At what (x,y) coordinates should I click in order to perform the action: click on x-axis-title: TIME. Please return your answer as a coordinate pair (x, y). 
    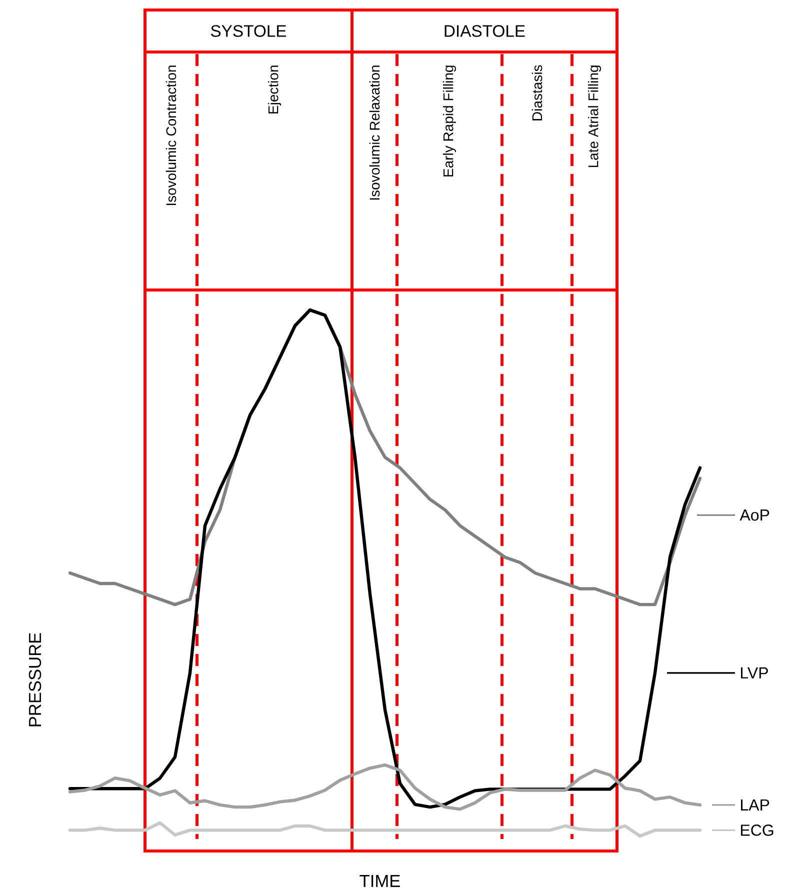
    Looking at the image, I should click on (380, 881).